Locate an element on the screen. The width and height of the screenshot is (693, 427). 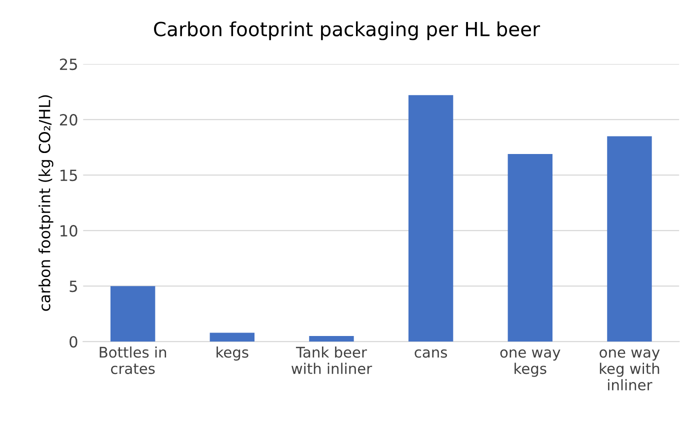
x-tick-label: one way kegs is located at coordinates (530, 363).